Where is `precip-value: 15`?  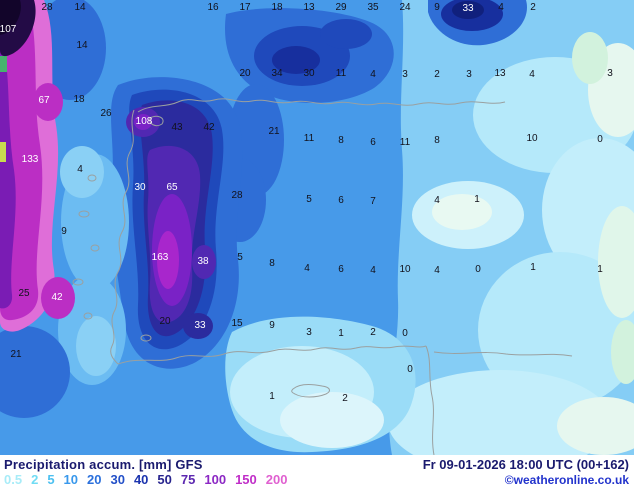
precip-value: 15 is located at coordinates (237, 323).